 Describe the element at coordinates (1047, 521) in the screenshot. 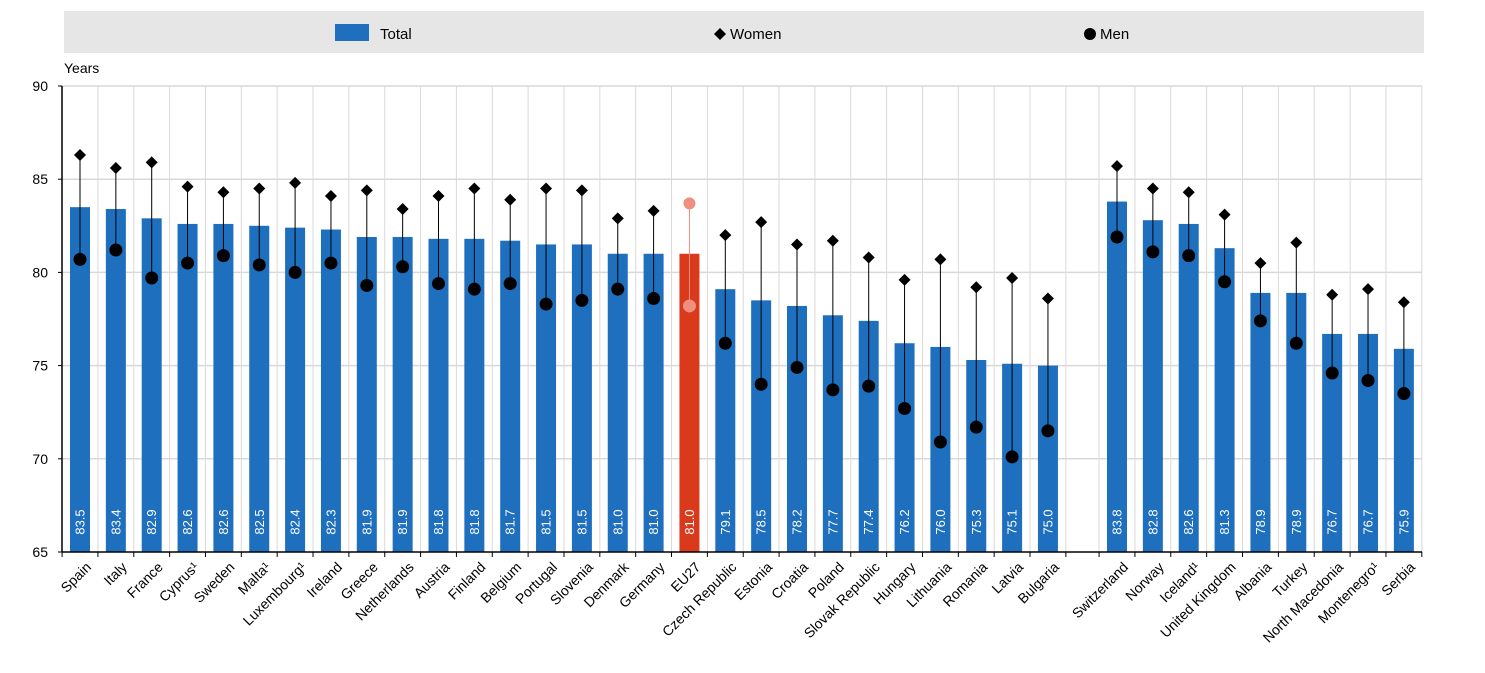

I see `bar-value-label: 75.0` at that location.